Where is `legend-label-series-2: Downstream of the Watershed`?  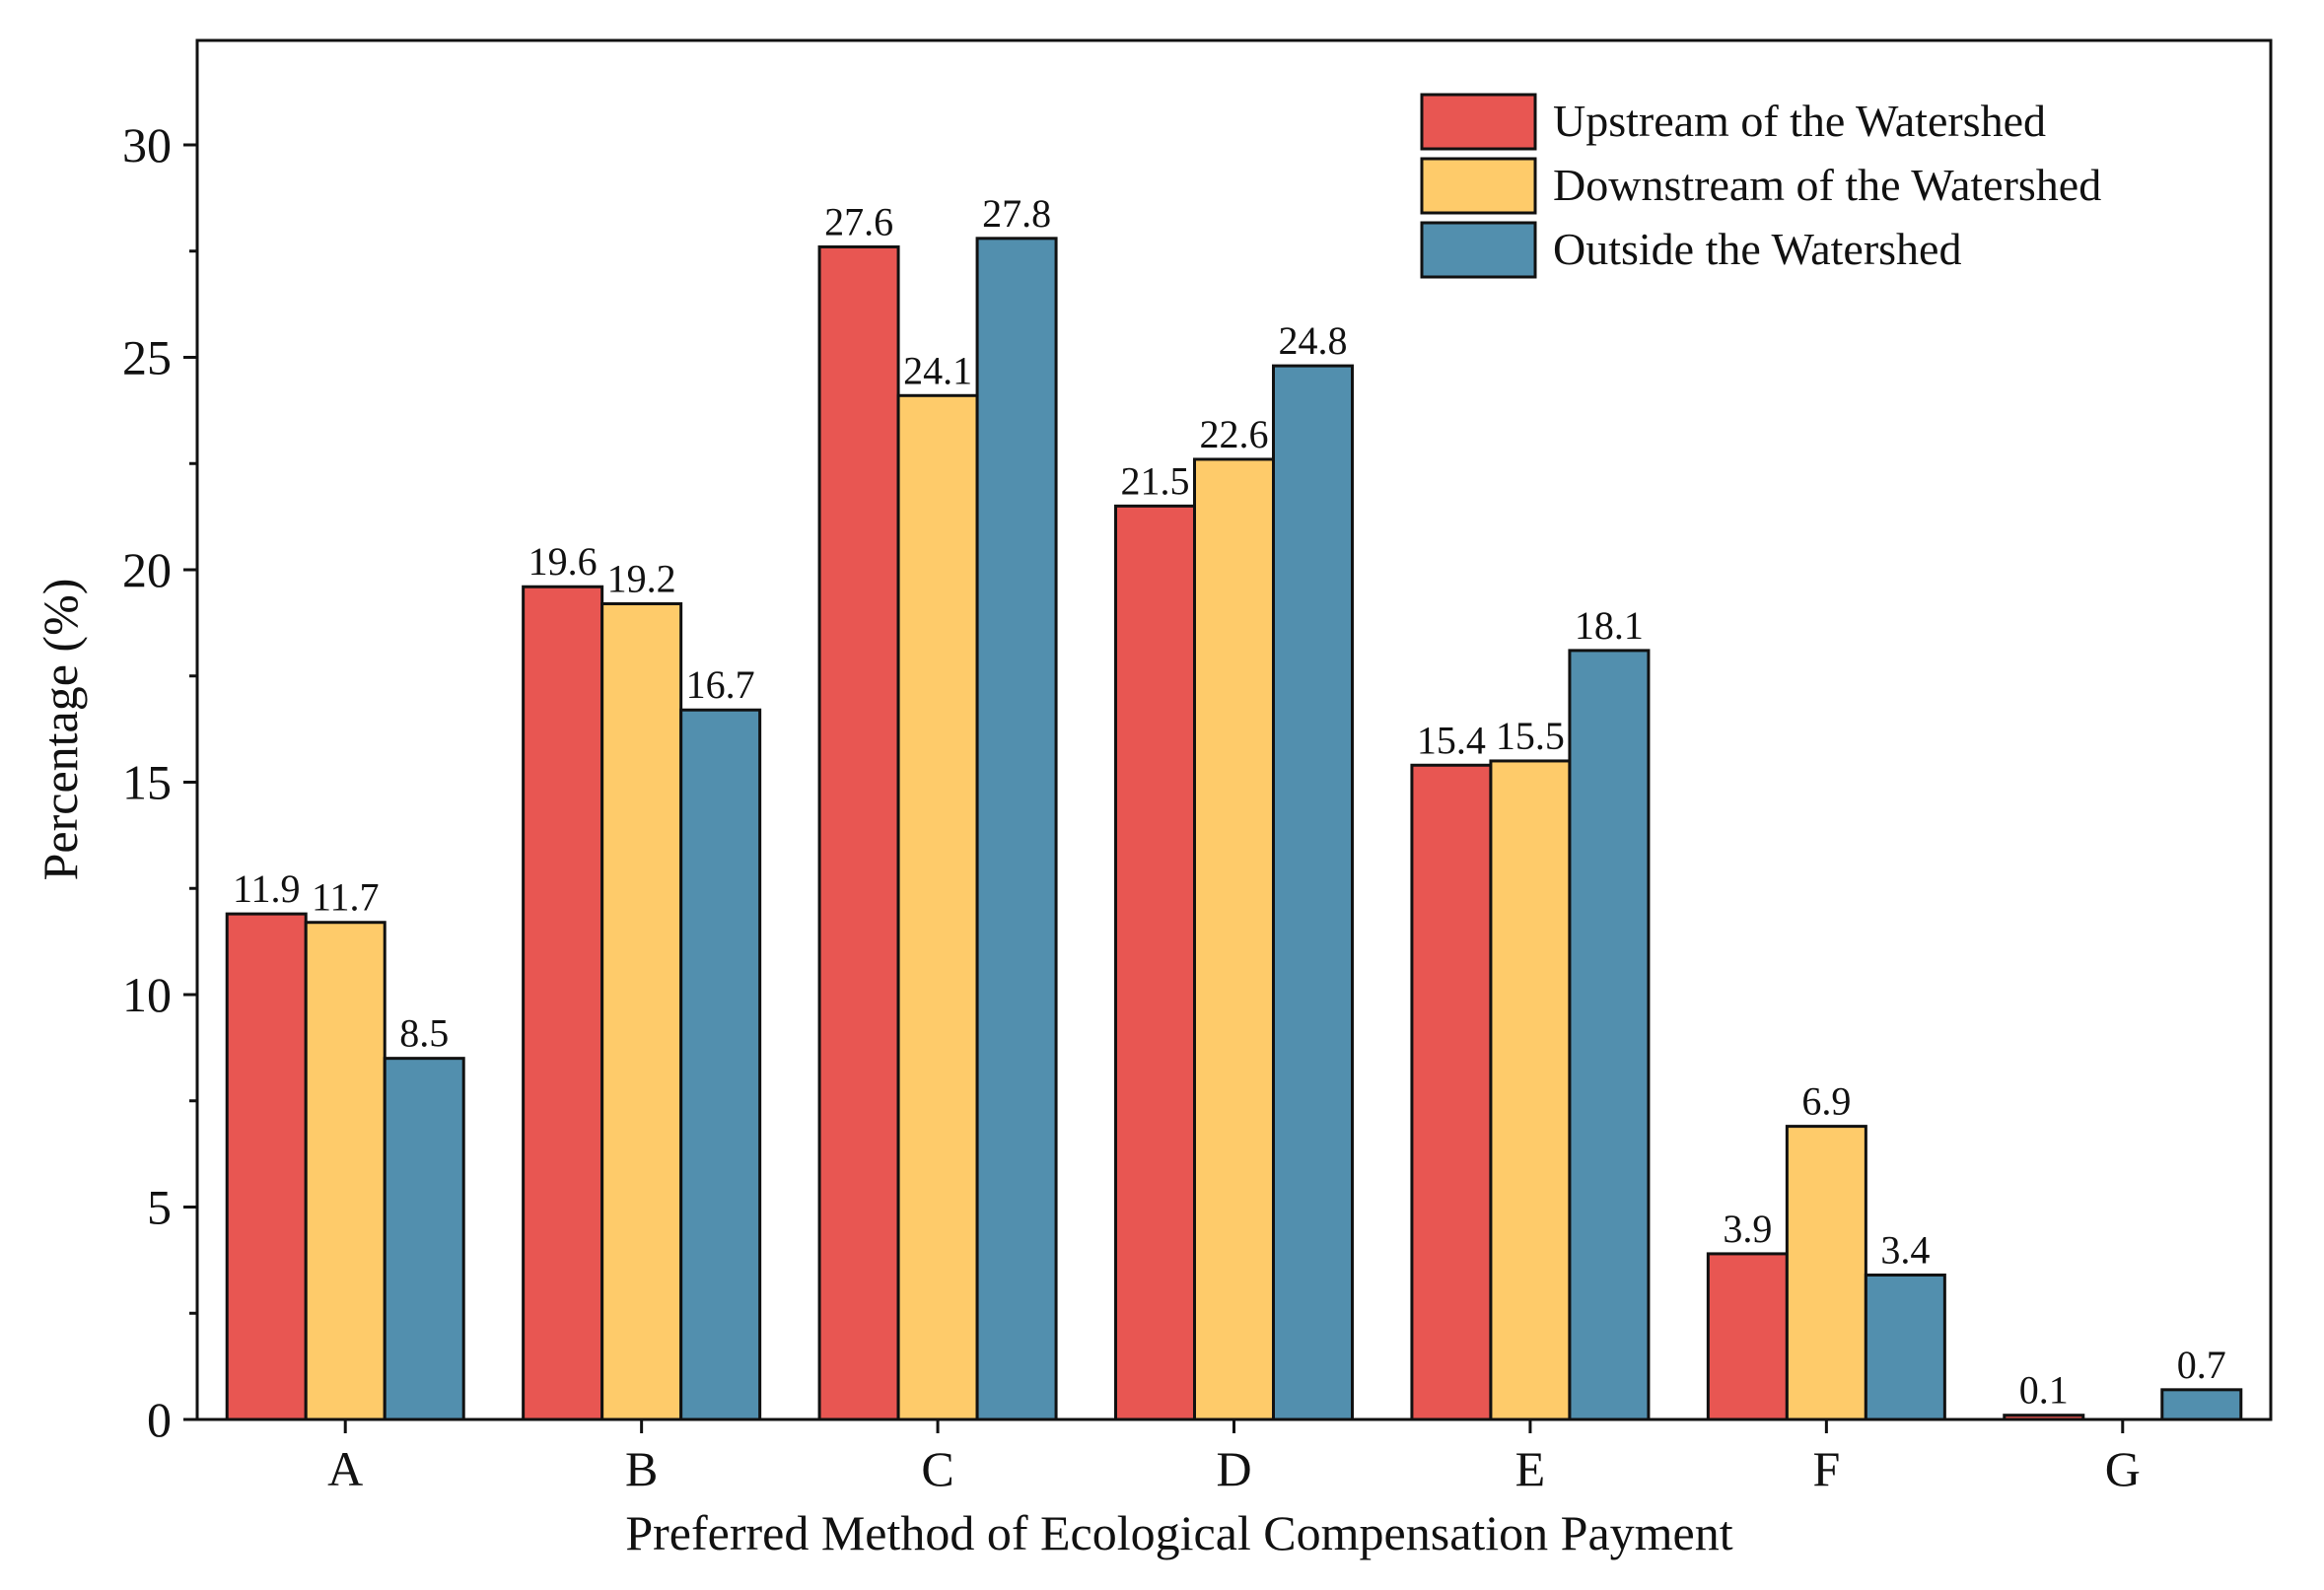 legend-label-series-2: Downstream of the Watershed is located at coordinates (1827, 185).